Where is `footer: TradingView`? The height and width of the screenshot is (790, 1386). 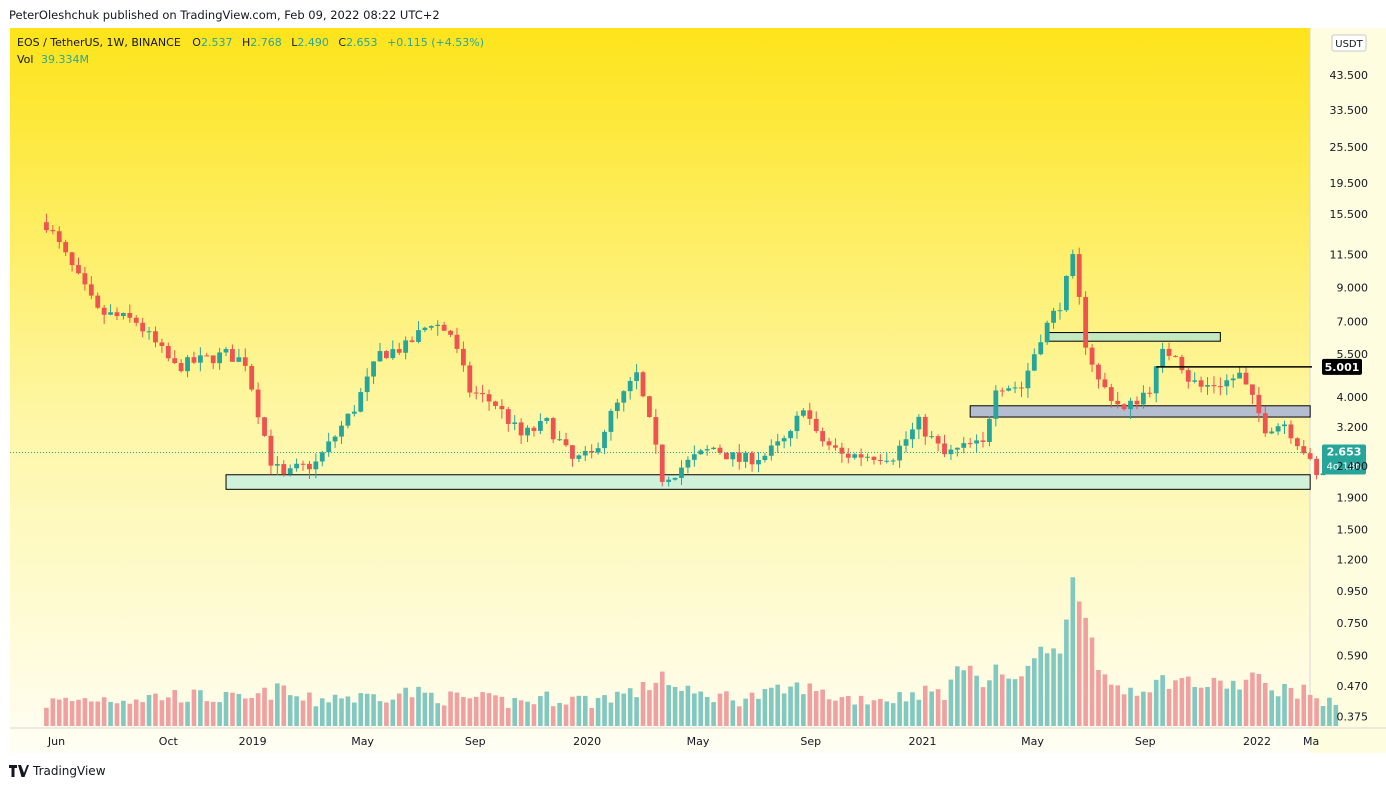
footer: TradingView is located at coordinates (57, 771).